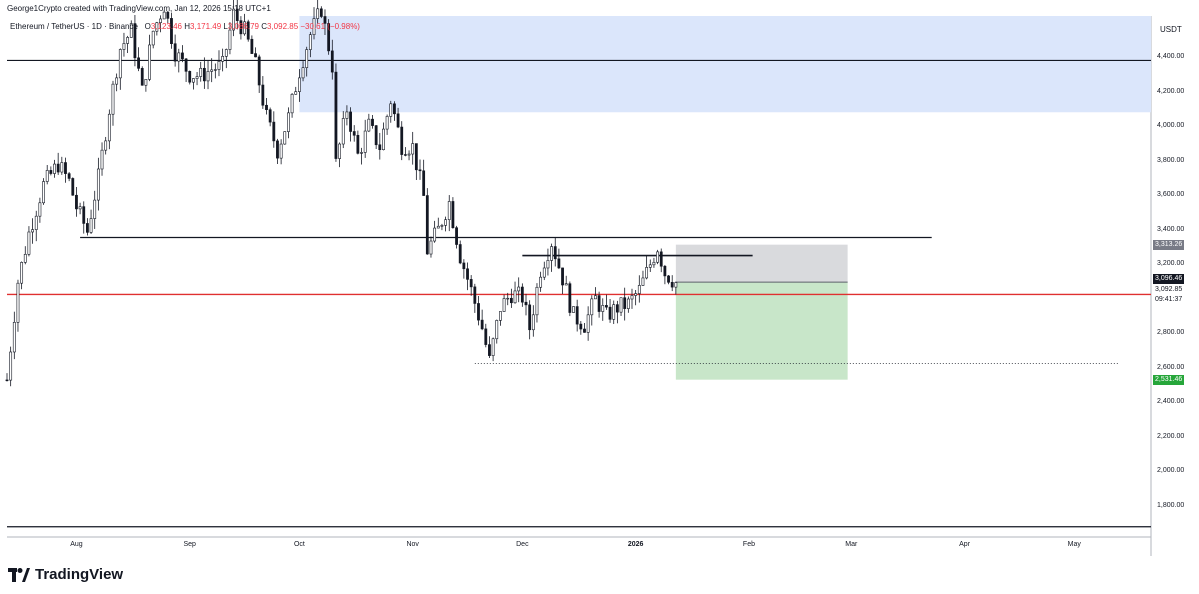 The width and height of the screenshot is (1199, 594). I want to click on price-tick-label: 1,800.00, so click(1171, 505).